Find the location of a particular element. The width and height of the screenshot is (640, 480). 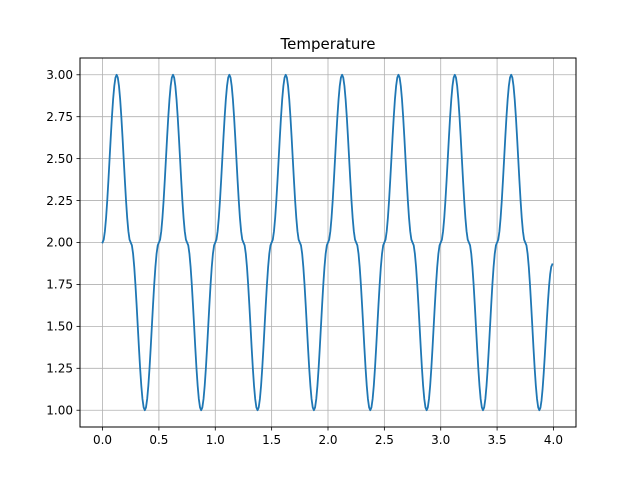

x-tick-label: 3.5 is located at coordinates (497, 440).